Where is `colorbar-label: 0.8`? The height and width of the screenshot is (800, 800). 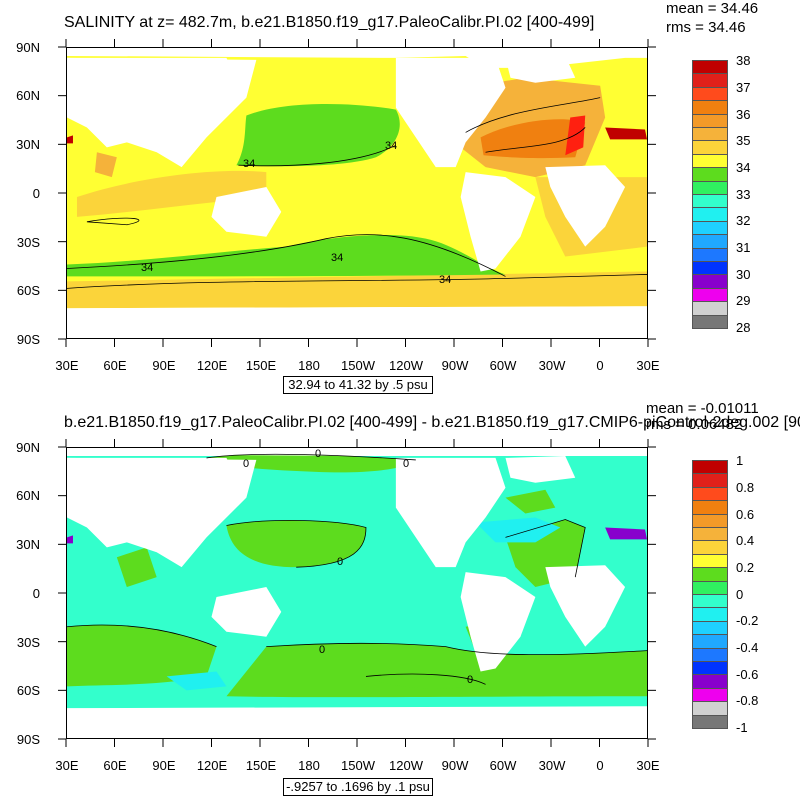 colorbar-label: 0.8 is located at coordinates (745, 487).